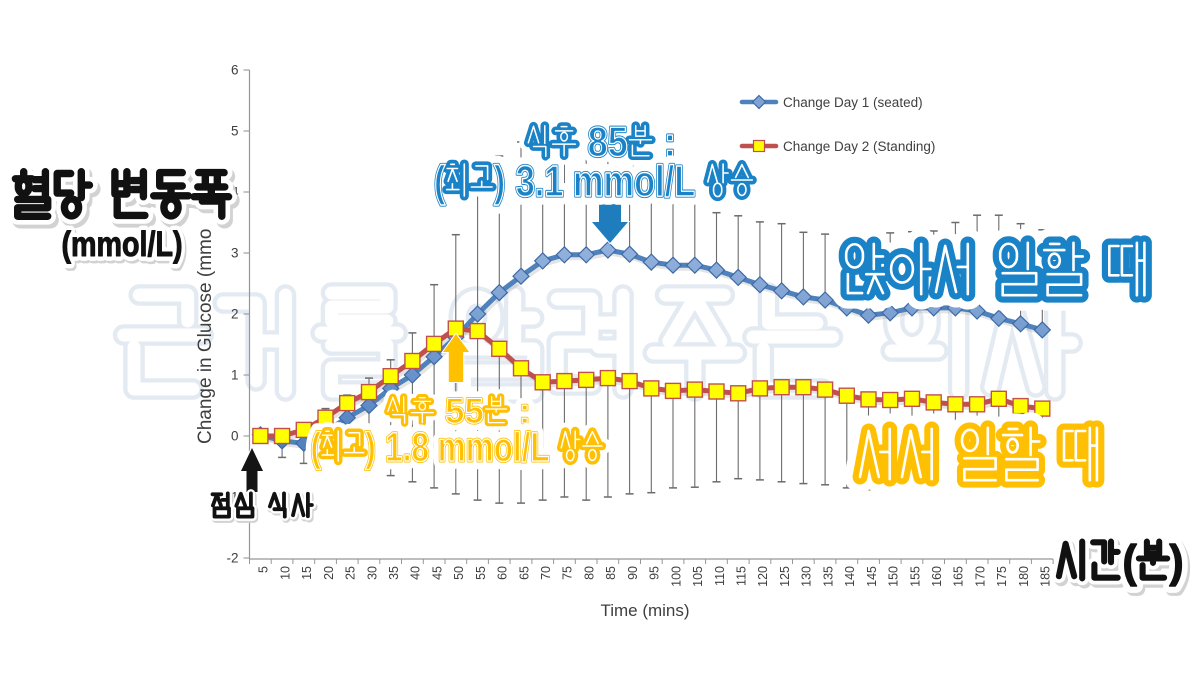 The image size is (1200, 680). Describe the element at coordinates (859, 146) in the screenshot. I see `svg-text: Change Day 2 (Standing)` at that location.